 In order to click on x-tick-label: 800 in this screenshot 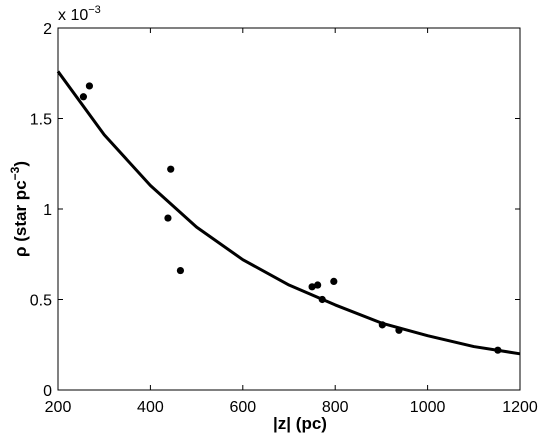, I will do `click(335, 407)`.